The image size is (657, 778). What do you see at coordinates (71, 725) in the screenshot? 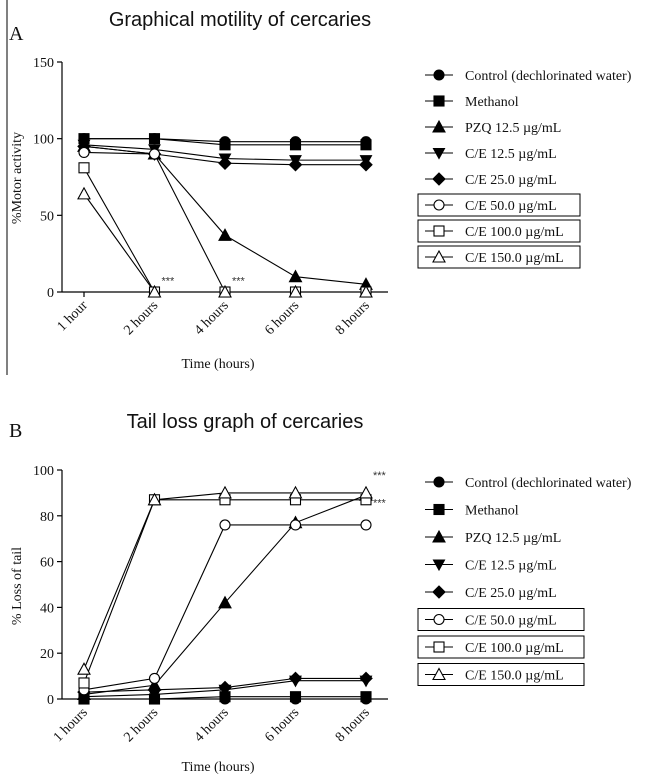
I see `panel-b-x-tick-label: 1 hours` at bounding box center [71, 725].